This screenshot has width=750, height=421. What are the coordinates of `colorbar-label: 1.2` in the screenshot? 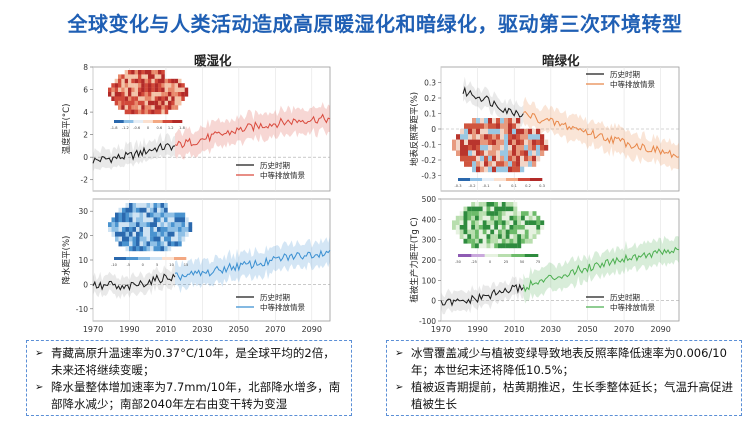 It's located at (171, 128).